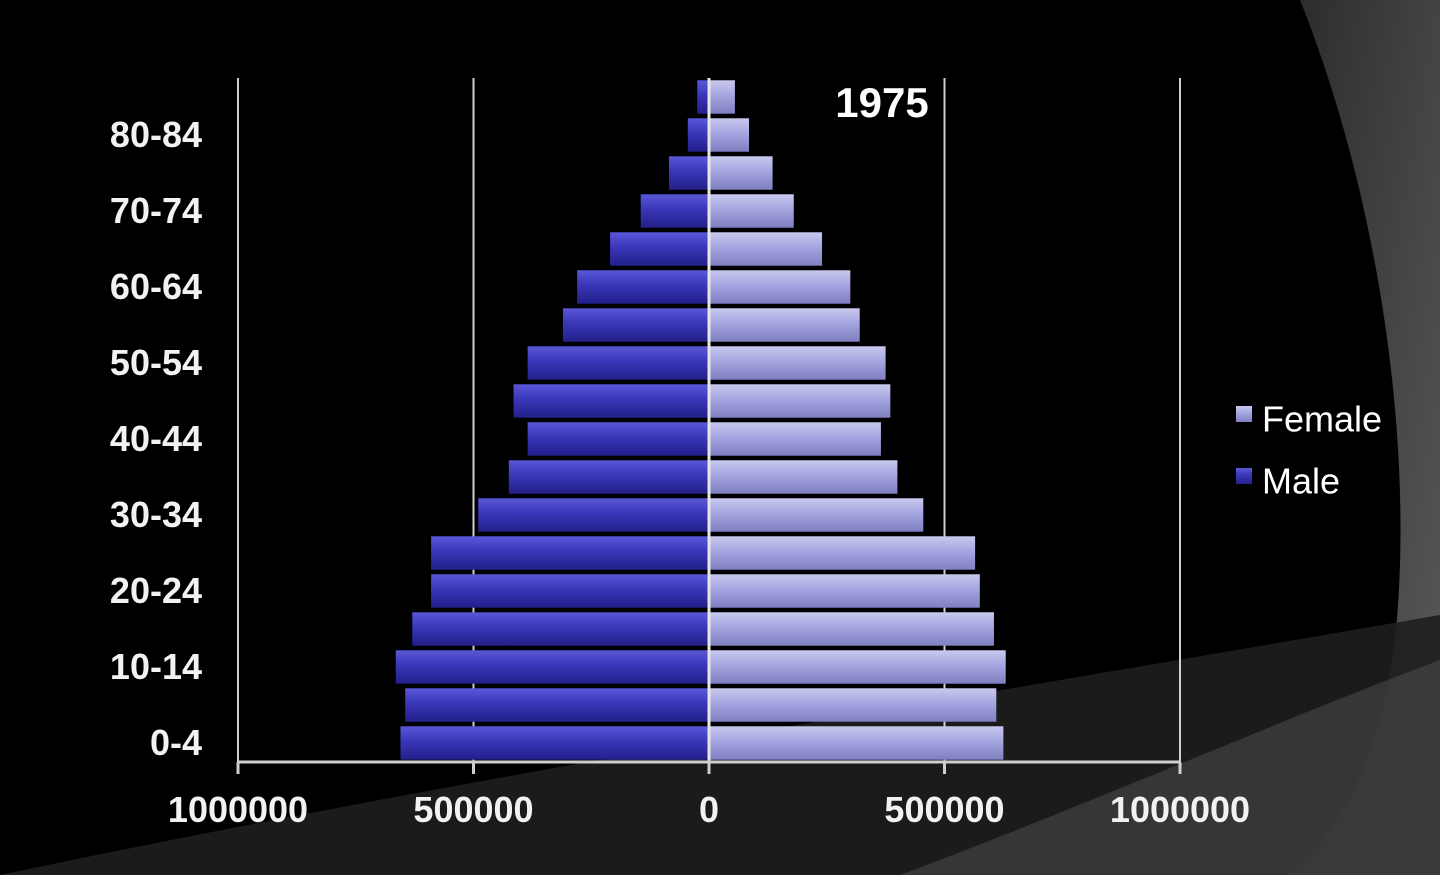  What do you see at coordinates (156, 362) in the screenshot?
I see `y-tick-label-50-54: 50-54` at bounding box center [156, 362].